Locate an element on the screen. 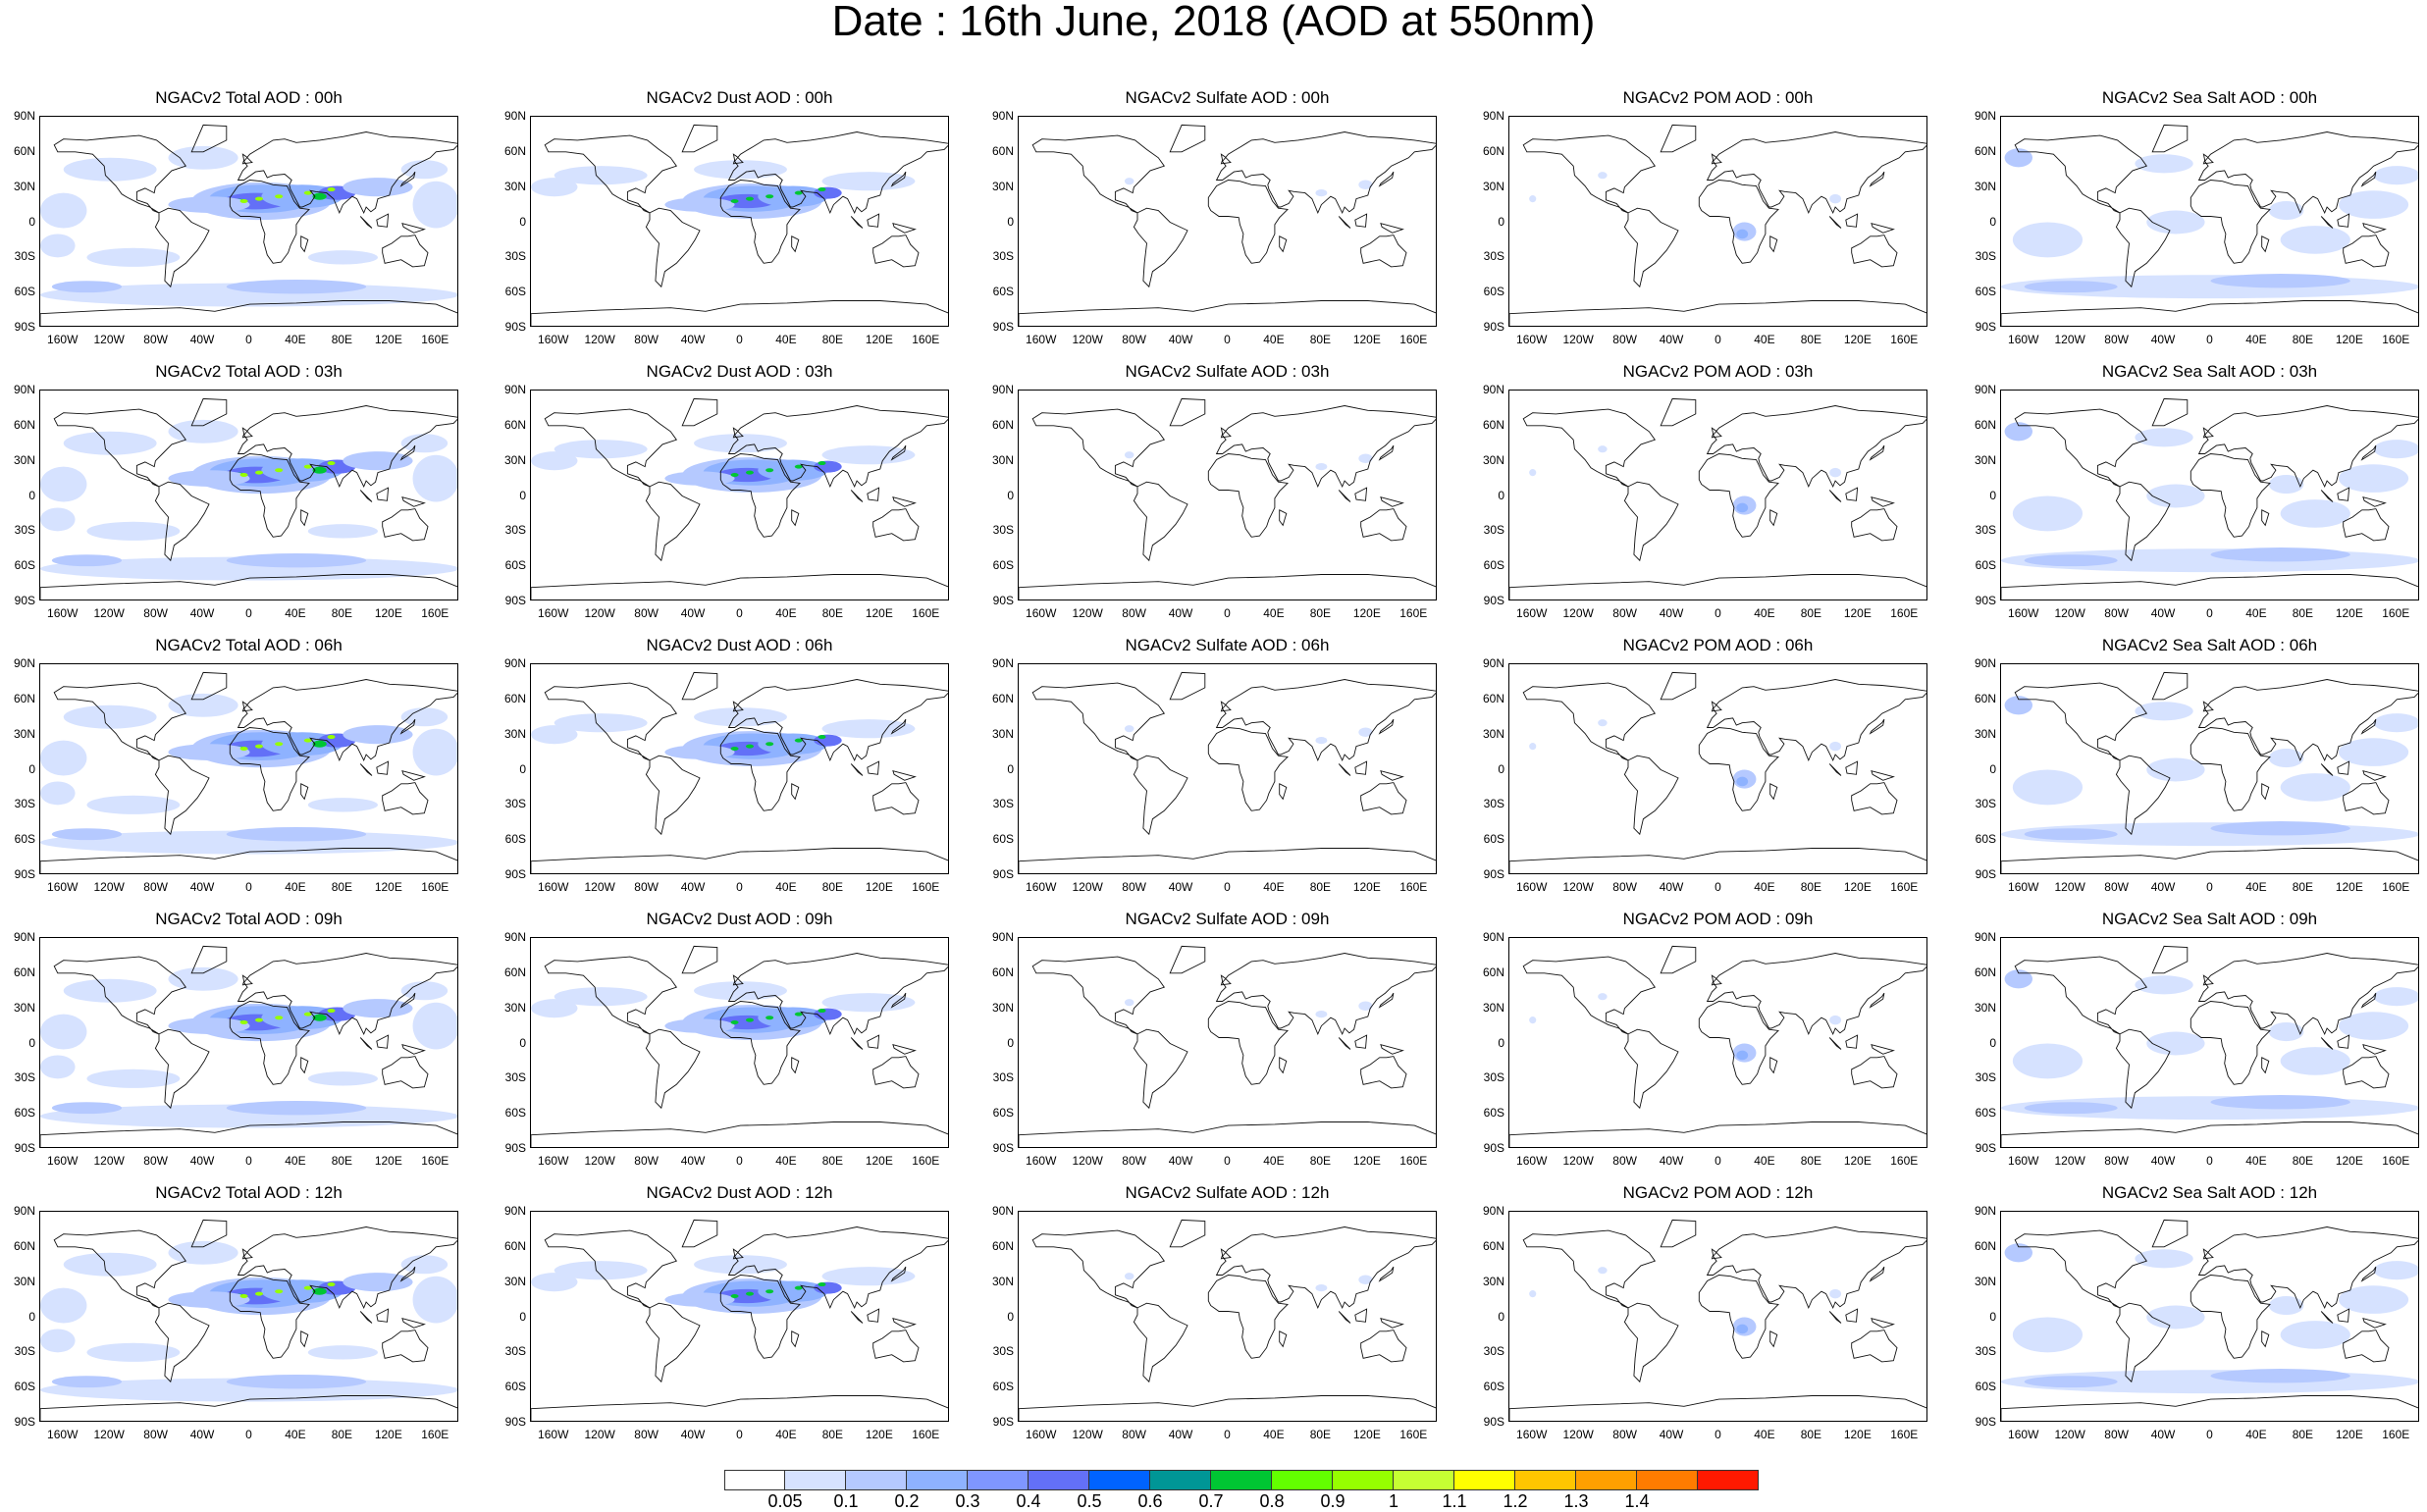 The width and height of the screenshot is (2427, 1512). colorbar-tick-label: 1.4 is located at coordinates (1637, 1501).